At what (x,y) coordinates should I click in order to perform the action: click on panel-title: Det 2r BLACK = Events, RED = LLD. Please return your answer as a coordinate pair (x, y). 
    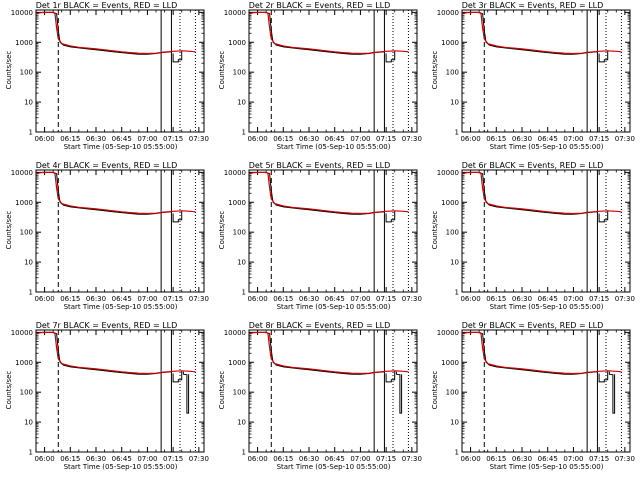
    Looking at the image, I should click on (319, 5).